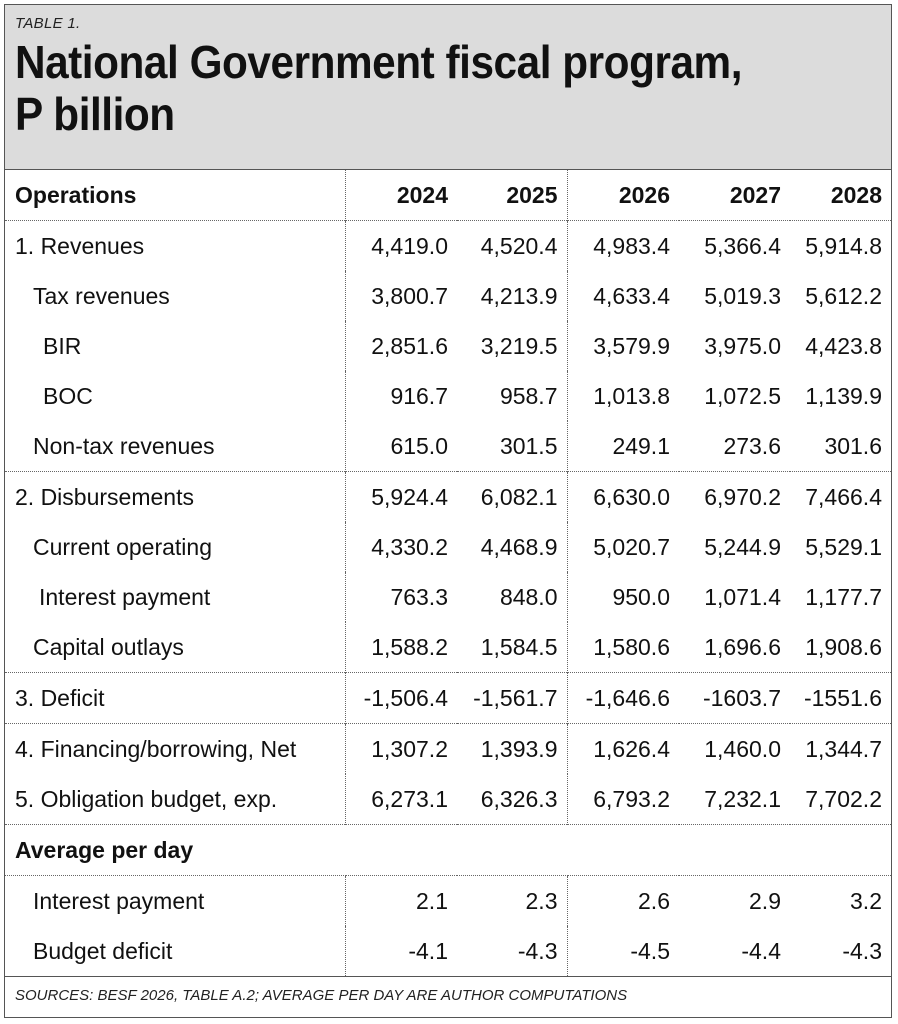 The width and height of the screenshot is (898, 1024). Describe the element at coordinates (843, 646) in the screenshot. I see `cell-2028: 1,908.6` at that location.